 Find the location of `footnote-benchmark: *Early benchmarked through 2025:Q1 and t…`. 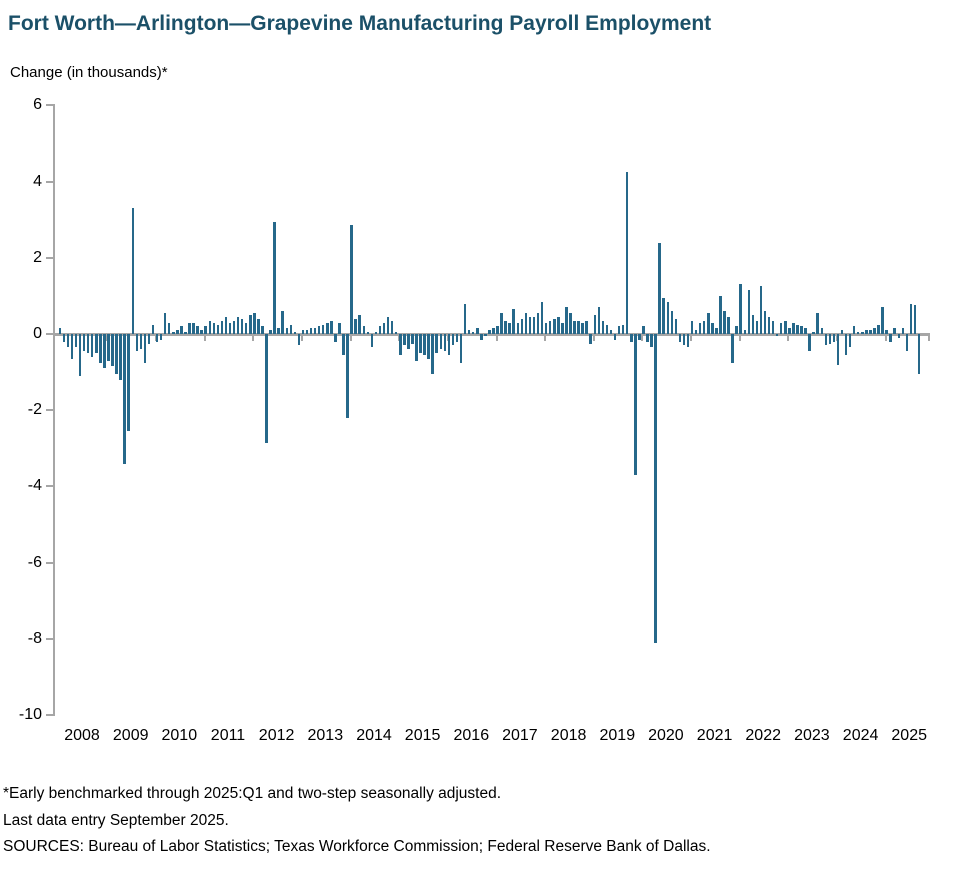

footnote-benchmark: *Early benchmarked through 2025:Q1 and t… is located at coordinates (252, 793).